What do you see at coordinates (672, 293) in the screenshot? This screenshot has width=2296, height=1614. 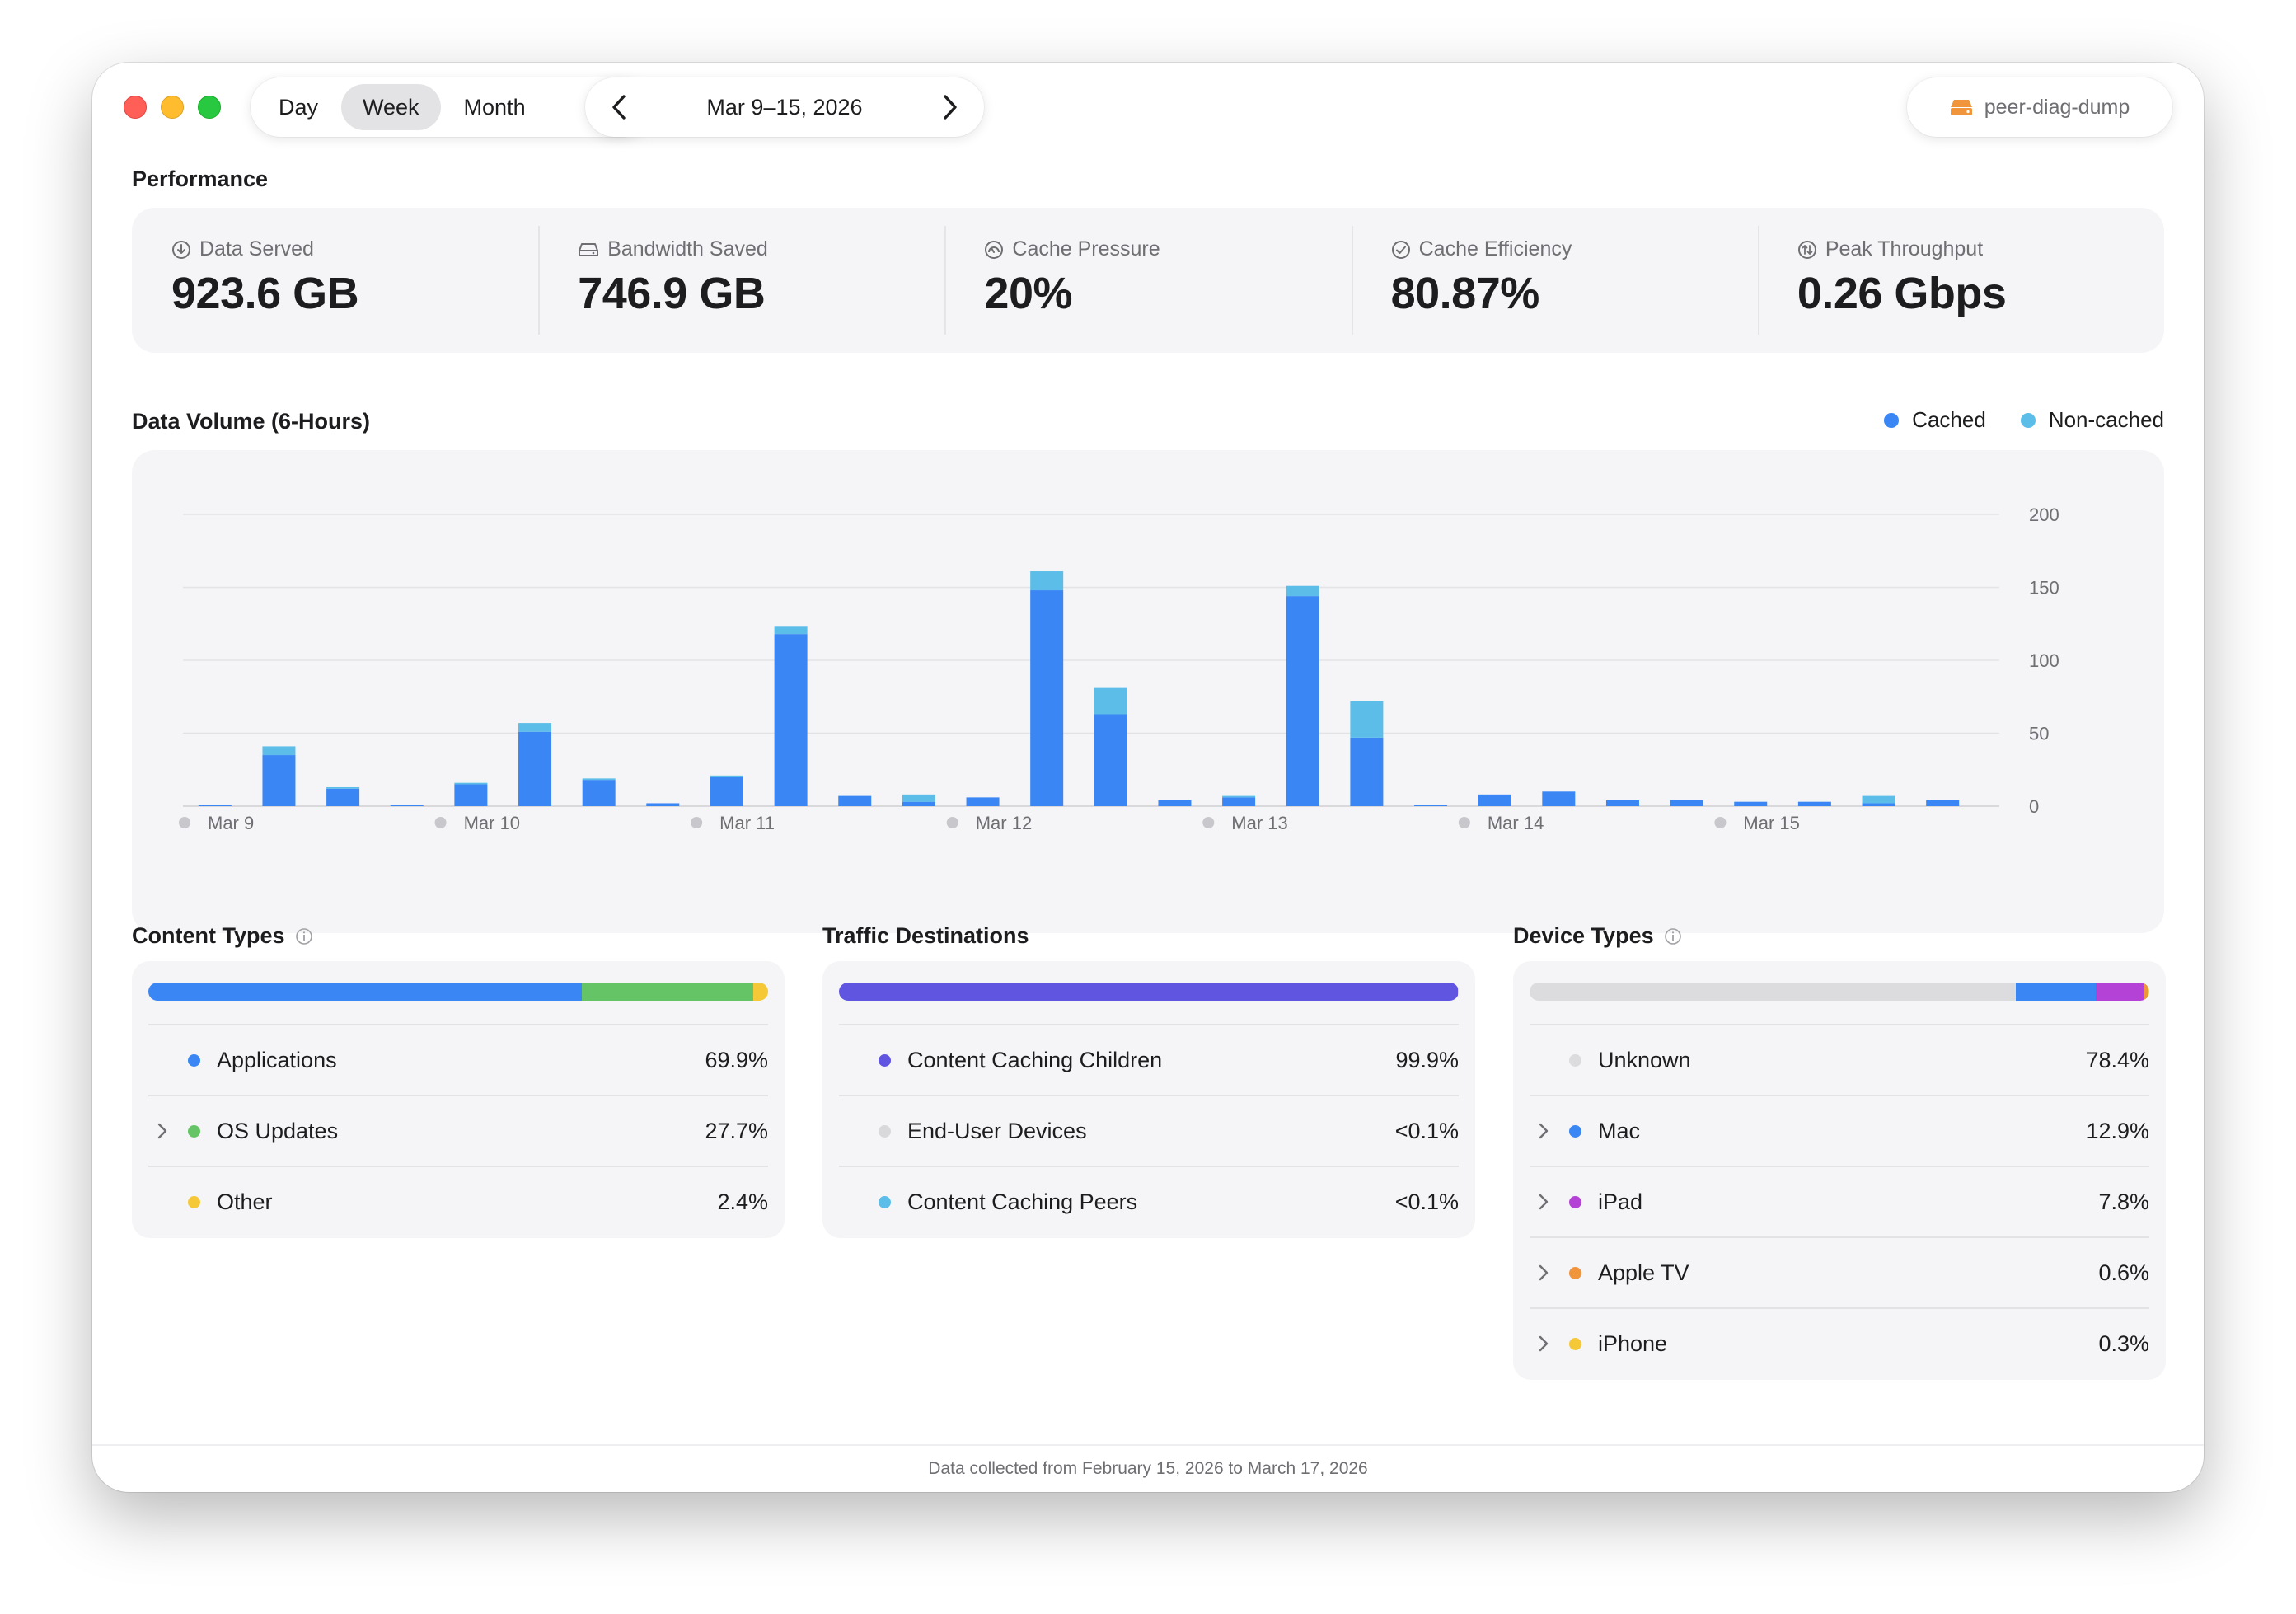 I see `metric-value: 746.9 GB` at bounding box center [672, 293].